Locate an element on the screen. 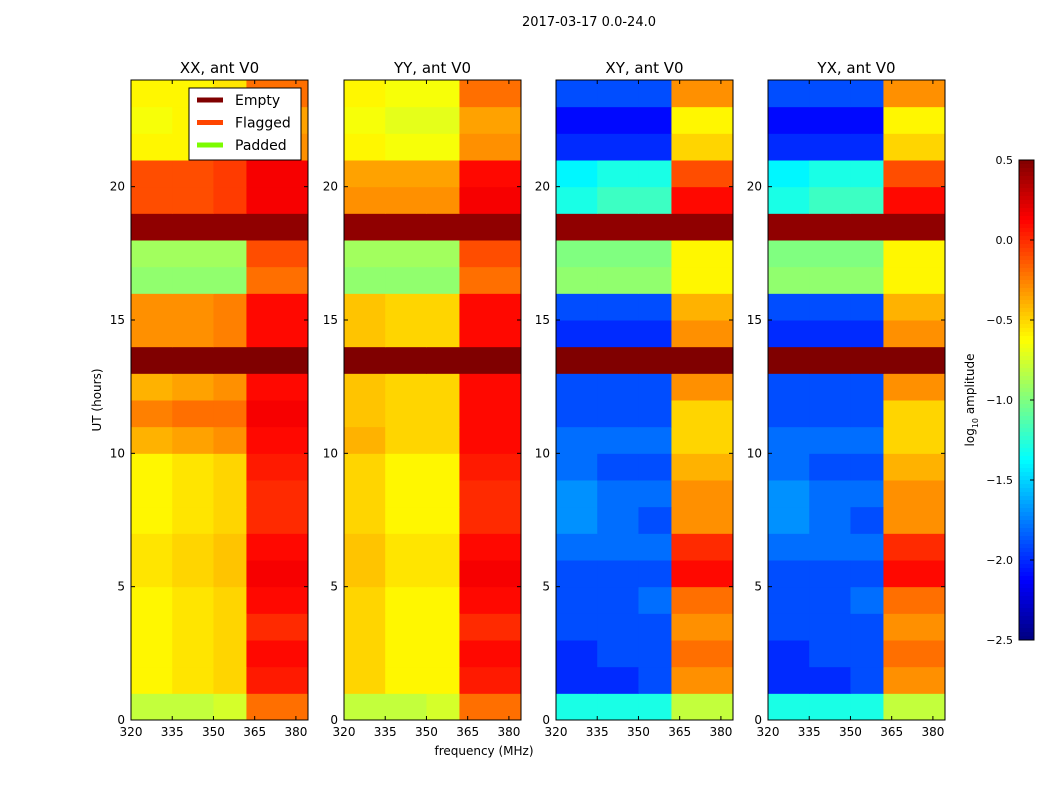 This screenshot has height=804, width=1050. y-tick-label: 20 is located at coordinates (542, 187).